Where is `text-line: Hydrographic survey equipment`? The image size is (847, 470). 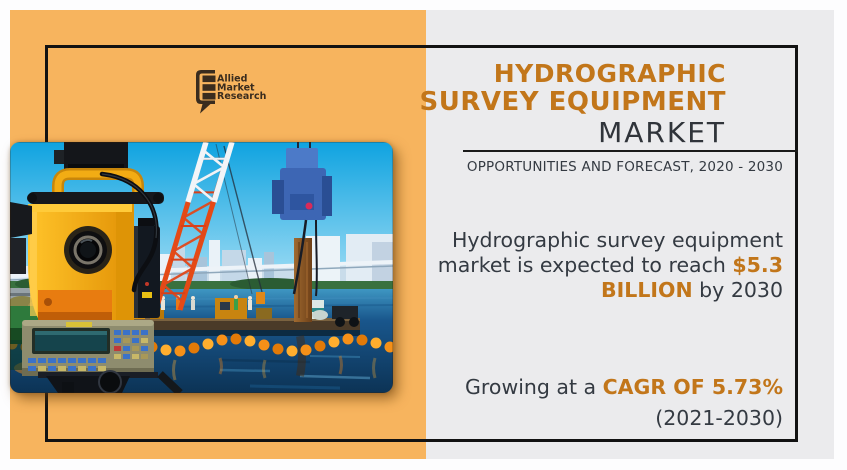 text-line: Hydrographic survey equipment is located at coordinates (617, 240).